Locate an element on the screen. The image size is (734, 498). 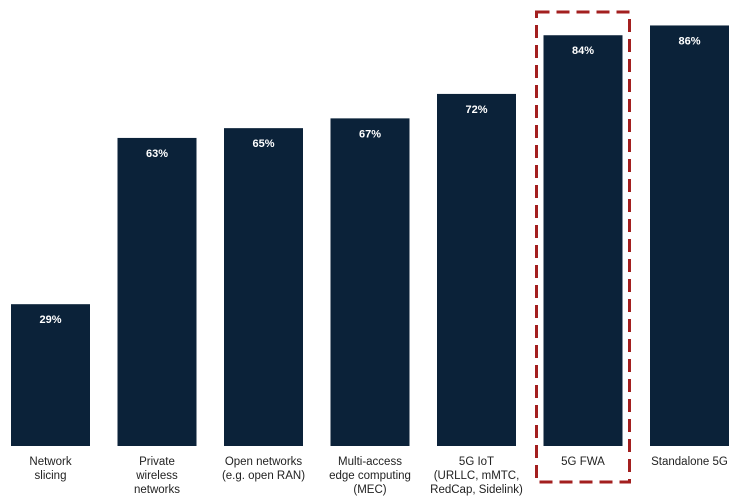
bar-value-label-1: 63% is located at coordinates (157, 154).